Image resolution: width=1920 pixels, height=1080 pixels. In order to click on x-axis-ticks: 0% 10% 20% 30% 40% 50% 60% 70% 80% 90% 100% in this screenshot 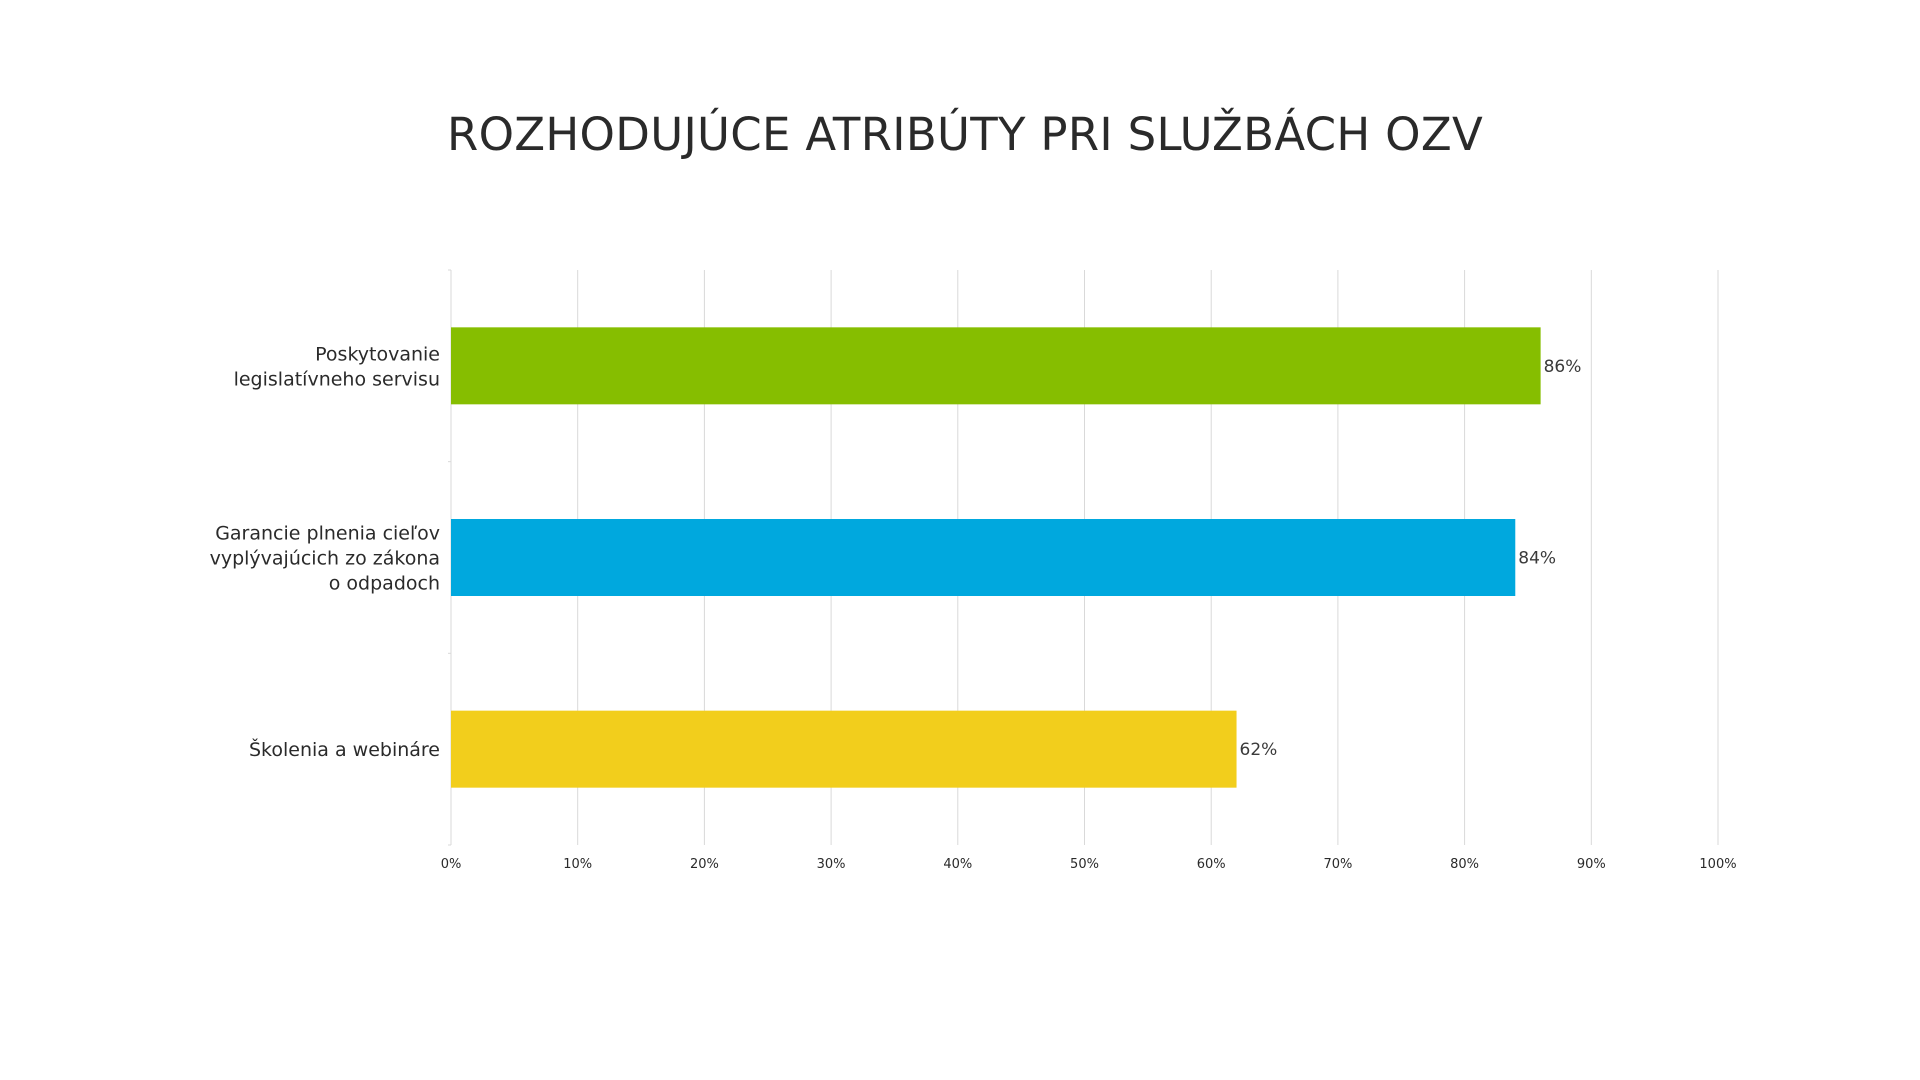, I will do `click(1089, 864)`.